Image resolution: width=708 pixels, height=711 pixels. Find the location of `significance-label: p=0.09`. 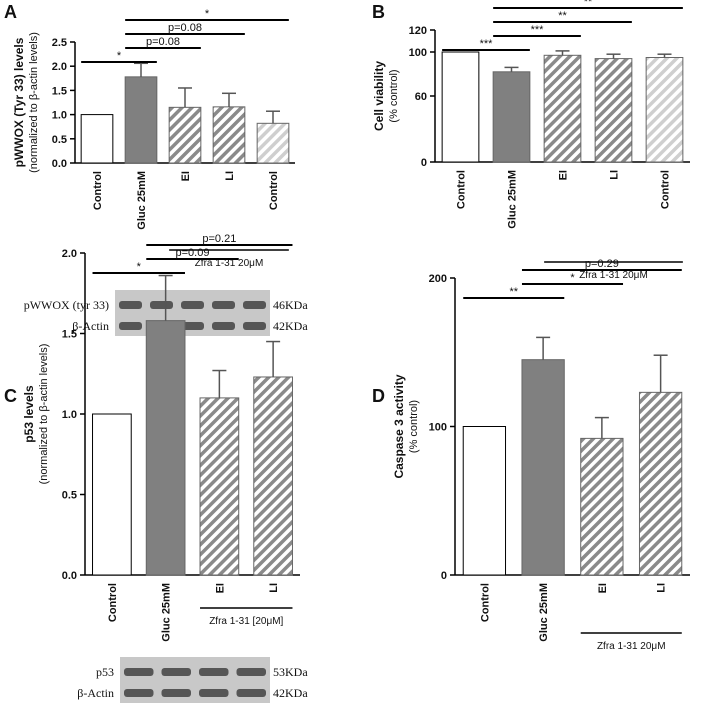

significance-label: p=0.09 is located at coordinates (193, 253).